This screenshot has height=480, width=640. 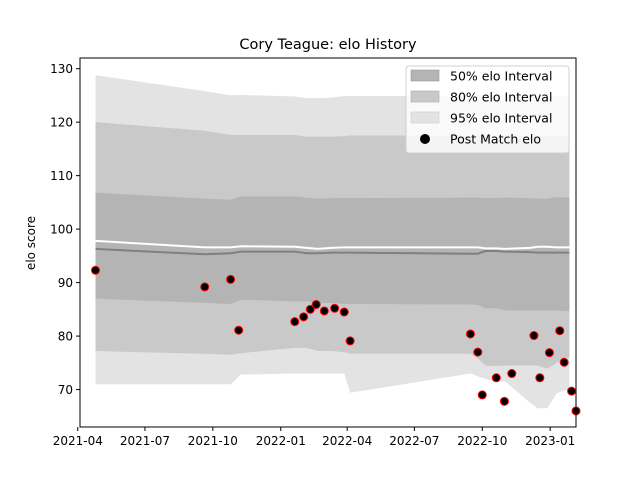 I want to click on y-tick-label: 90, so click(x=65, y=283).